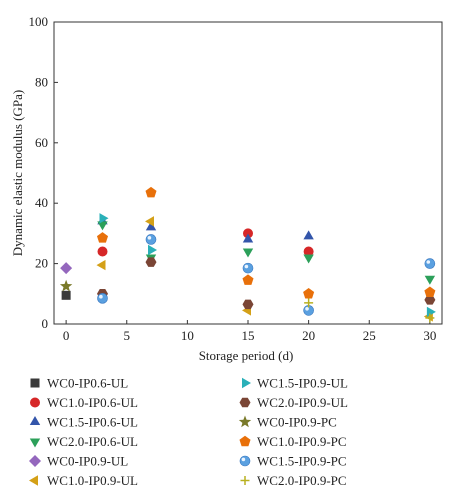  What do you see at coordinates (302, 383) in the screenshot?
I see `legend-label: WC1.5-IP0.9-UL` at bounding box center [302, 383].